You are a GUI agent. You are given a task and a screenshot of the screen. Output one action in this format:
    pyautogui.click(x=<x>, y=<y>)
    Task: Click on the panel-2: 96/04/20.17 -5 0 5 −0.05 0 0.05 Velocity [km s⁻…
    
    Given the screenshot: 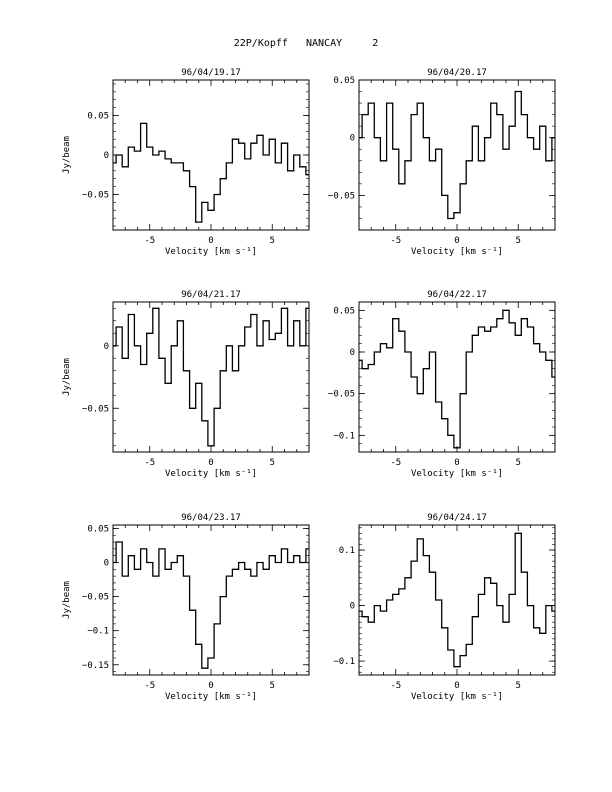 What is the action you would take?
    pyautogui.click(x=442, y=162)
    